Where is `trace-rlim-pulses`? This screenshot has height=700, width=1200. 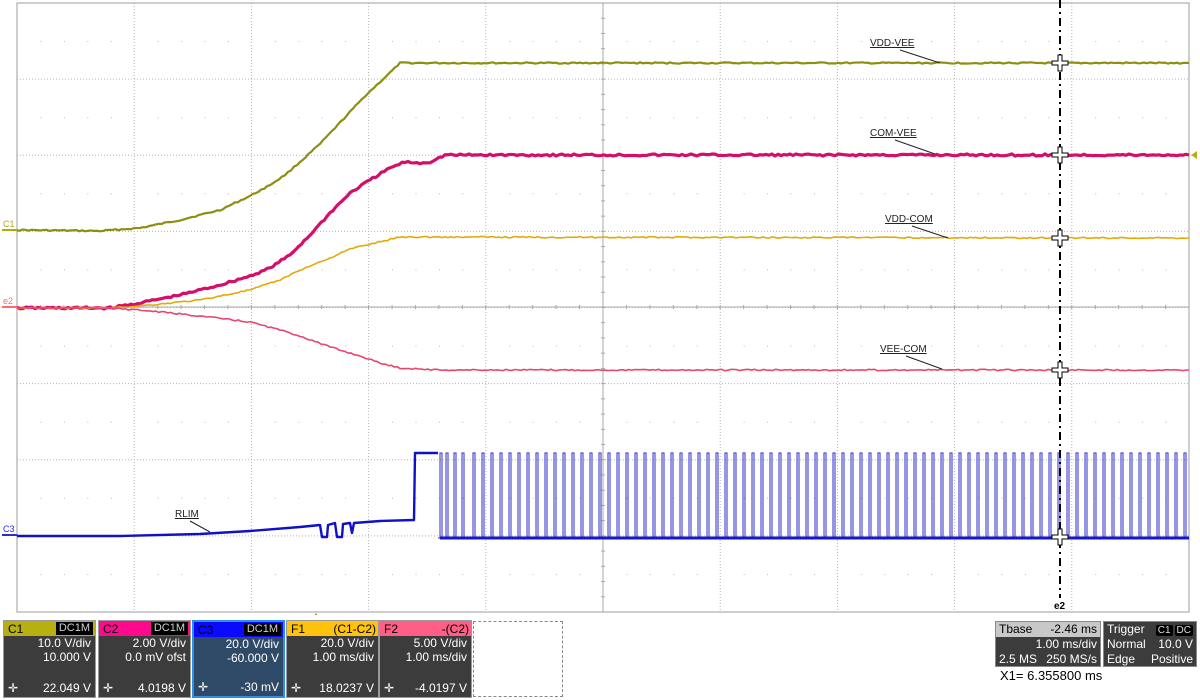 trace-rlim-pulses is located at coordinates (813, 495).